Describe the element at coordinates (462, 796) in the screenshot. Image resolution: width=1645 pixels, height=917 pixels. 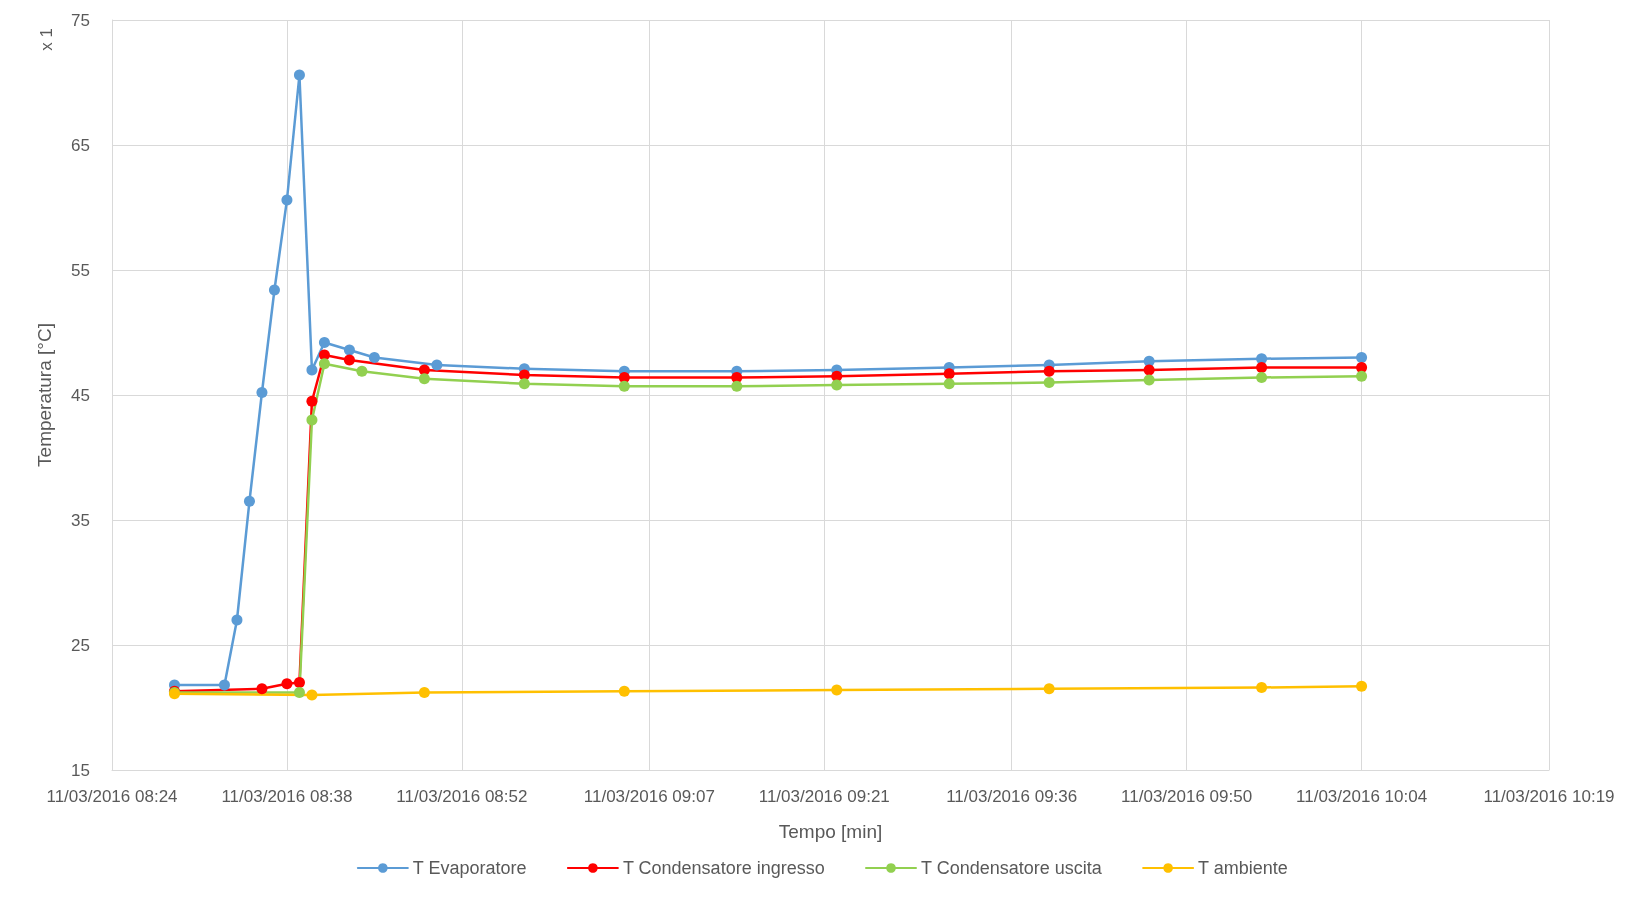
I see `x-tick-label: 11/03/2016 08:52` at that location.